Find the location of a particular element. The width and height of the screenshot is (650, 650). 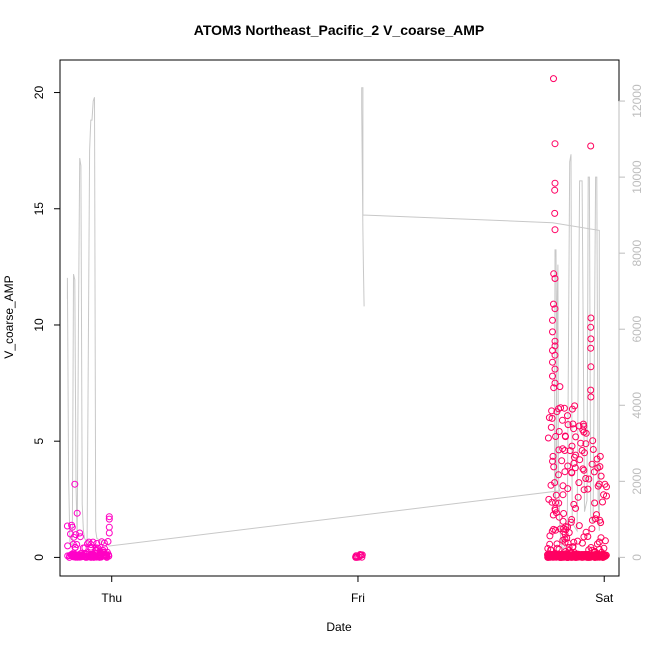

y-axis: 0 5 10 15 20 is located at coordinates (46, 323).